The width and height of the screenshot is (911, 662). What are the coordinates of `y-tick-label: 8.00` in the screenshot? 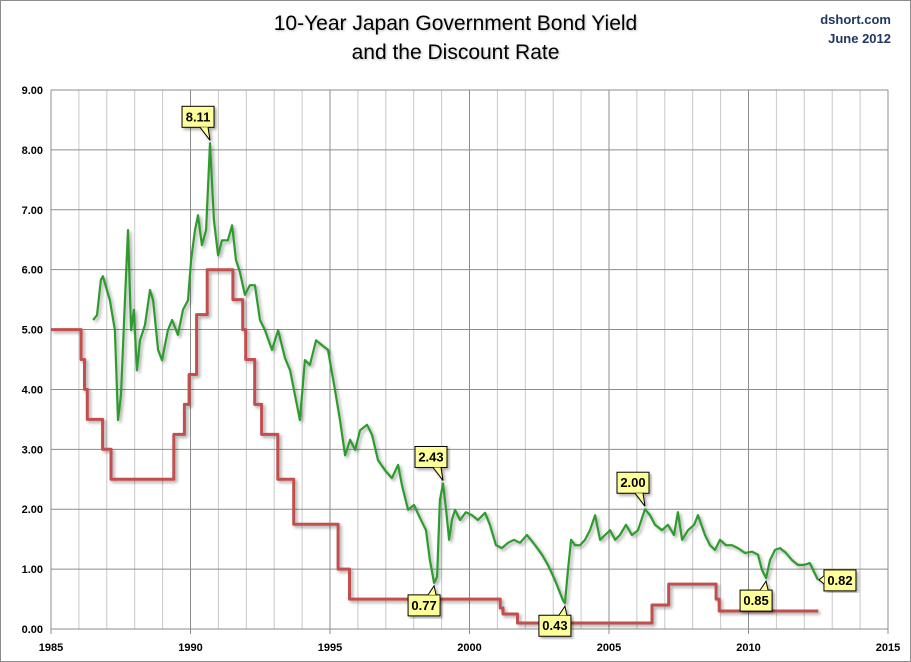 It's located at (32, 151).